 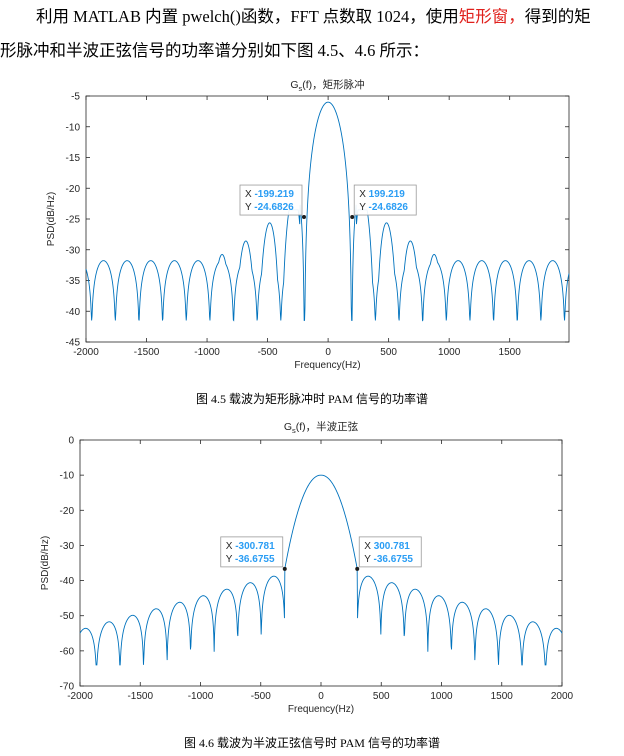 What do you see at coordinates (73, 281) in the screenshot?
I see `y-tick-label: -35` at bounding box center [73, 281].